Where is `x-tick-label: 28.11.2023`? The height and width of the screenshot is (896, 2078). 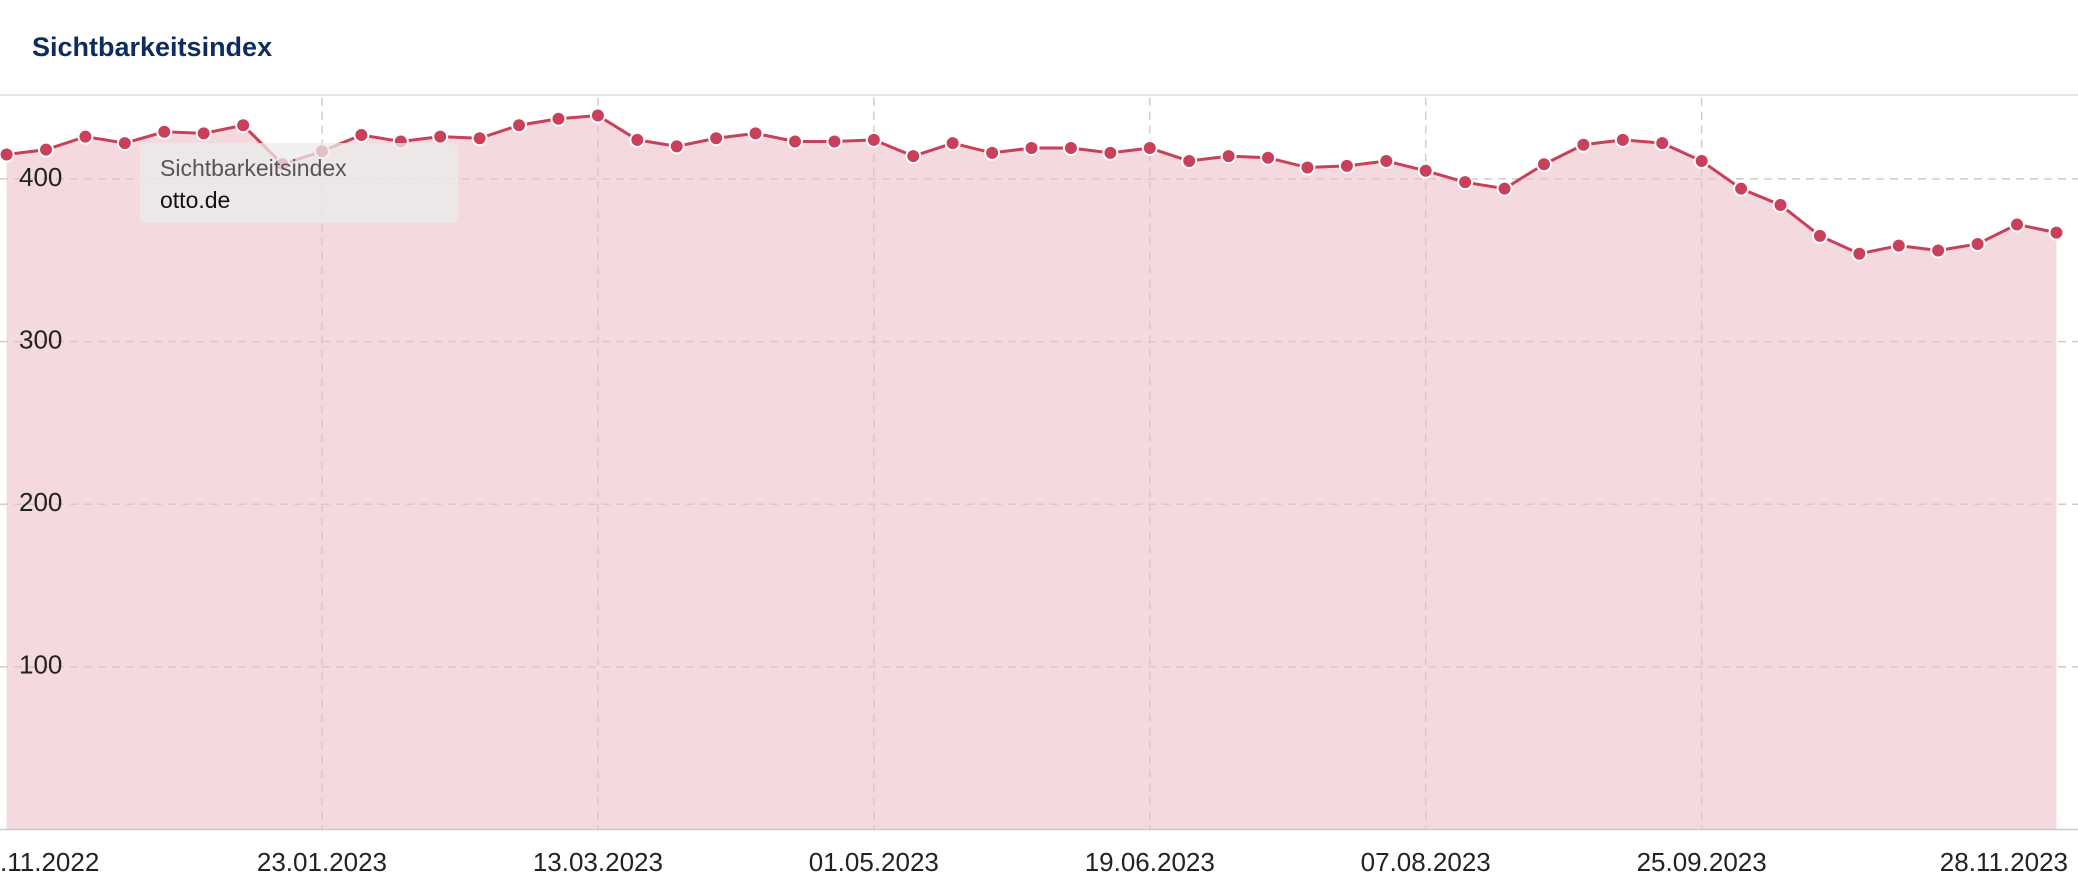
x-tick-label: 28.11.2023 is located at coordinates (2004, 862).